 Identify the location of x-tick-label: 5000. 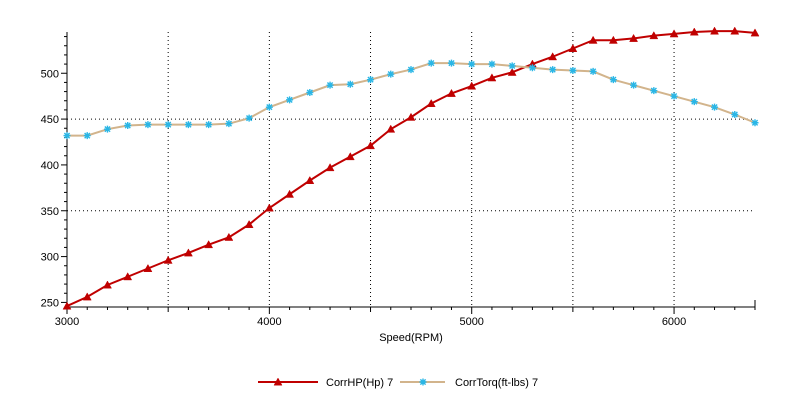
(471, 322).